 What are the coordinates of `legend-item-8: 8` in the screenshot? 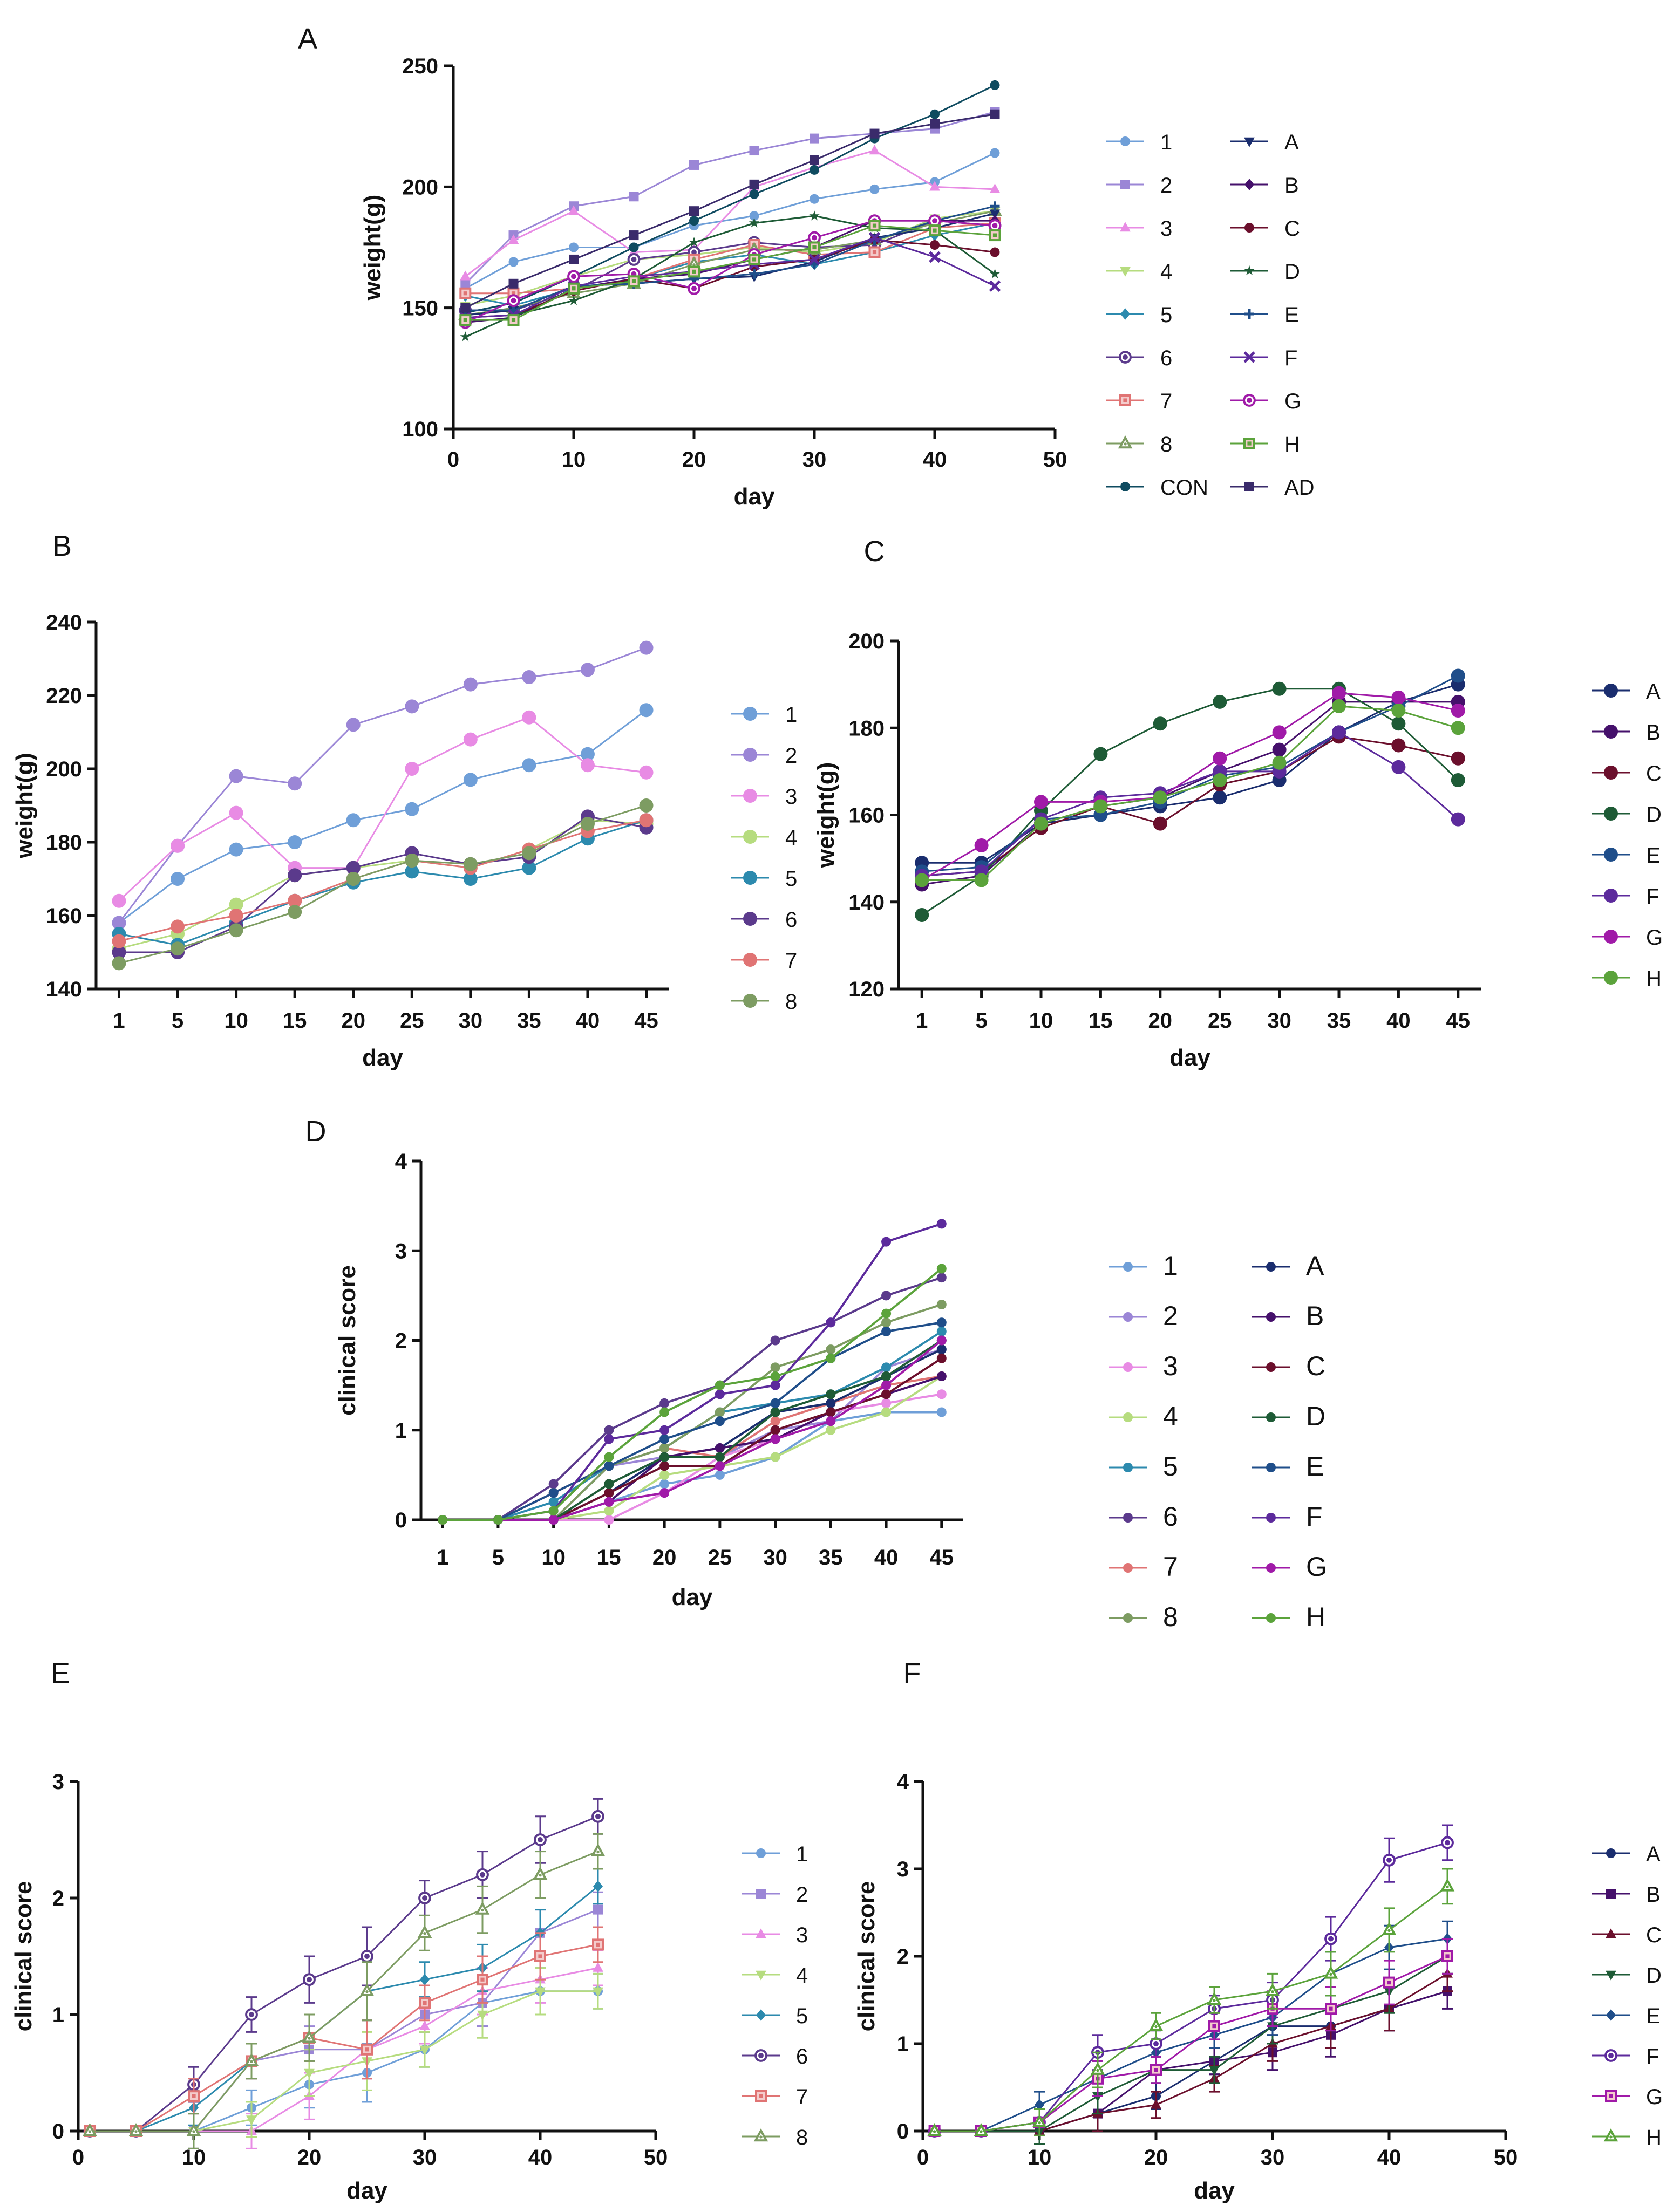 It's located at (775, 2137).